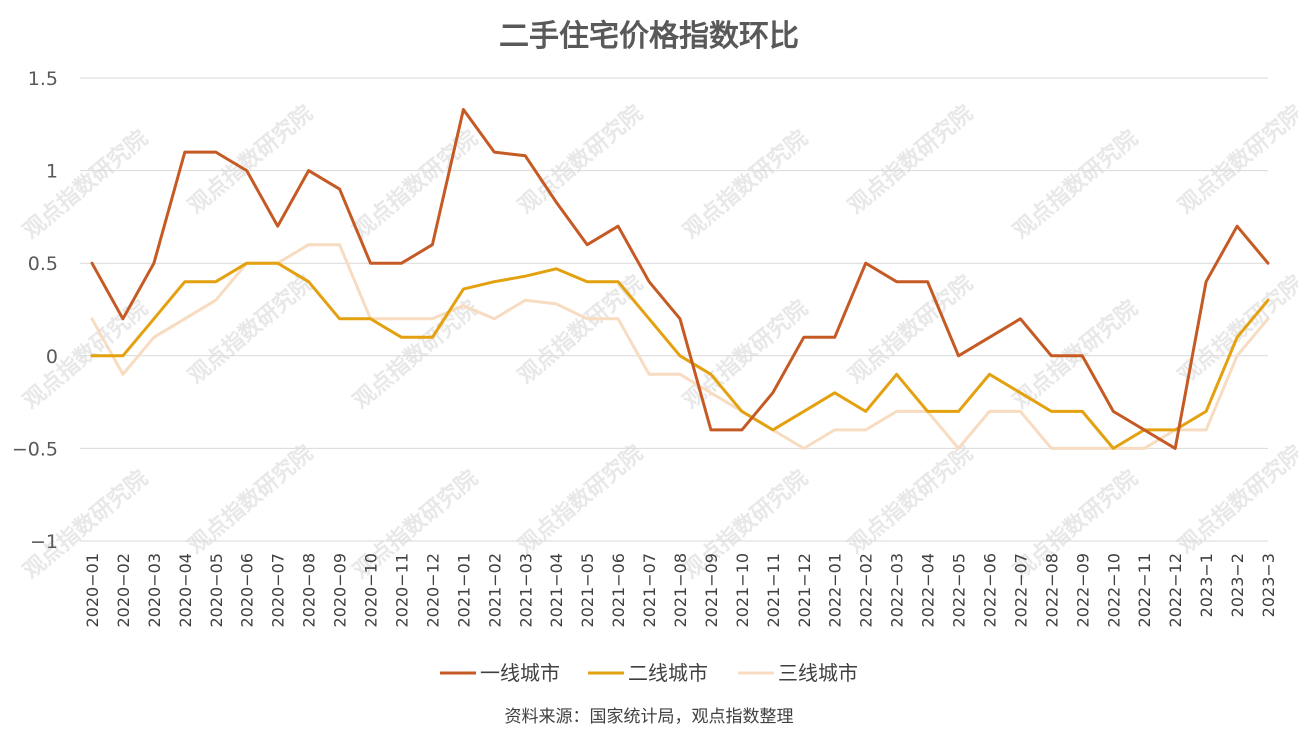 This screenshot has width=1298, height=730. Describe the element at coordinates (154, 590) in the screenshot. I see `x-tick-label: 2020−03` at that location.